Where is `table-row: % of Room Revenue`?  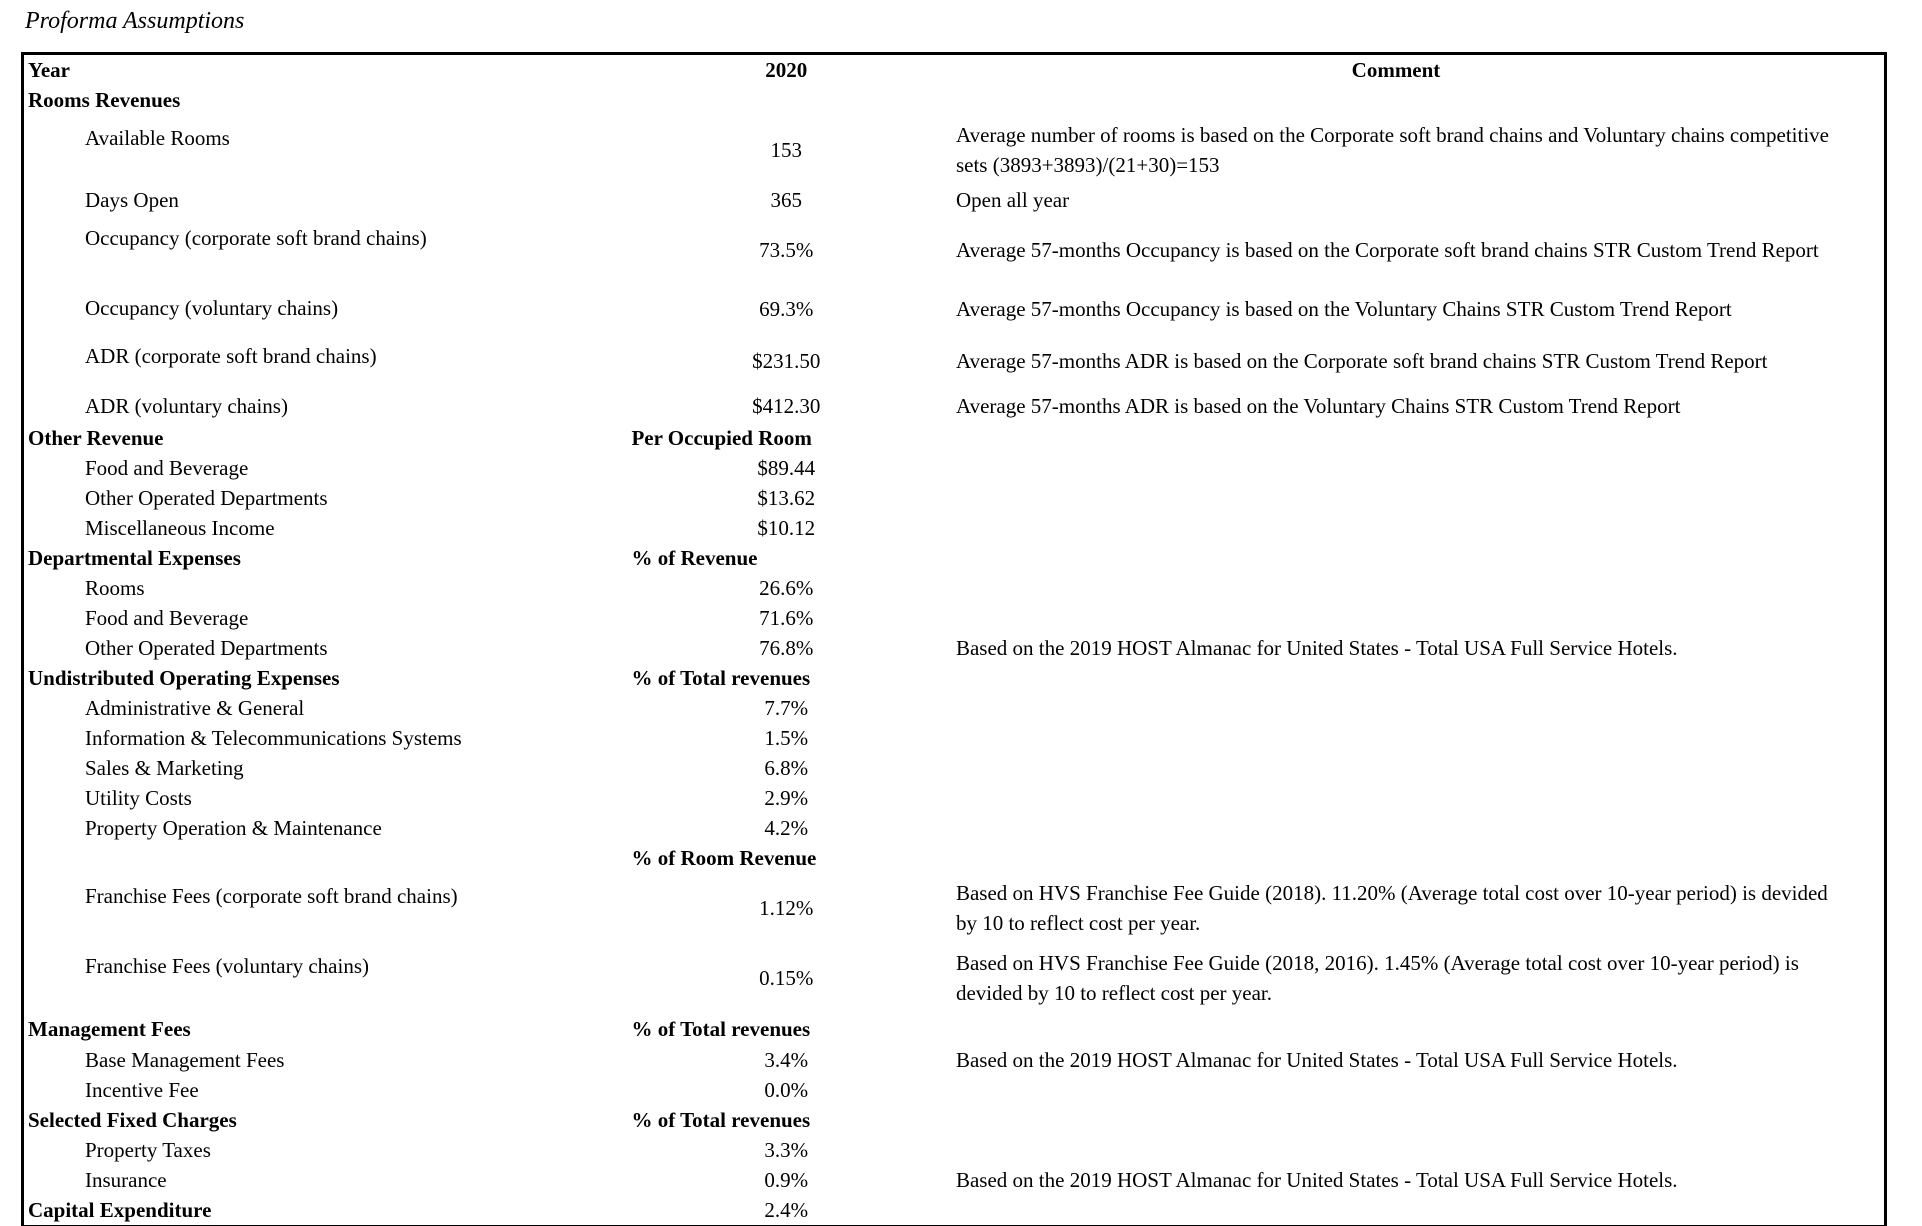 table-row: % of Room Revenue is located at coordinates (954, 858).